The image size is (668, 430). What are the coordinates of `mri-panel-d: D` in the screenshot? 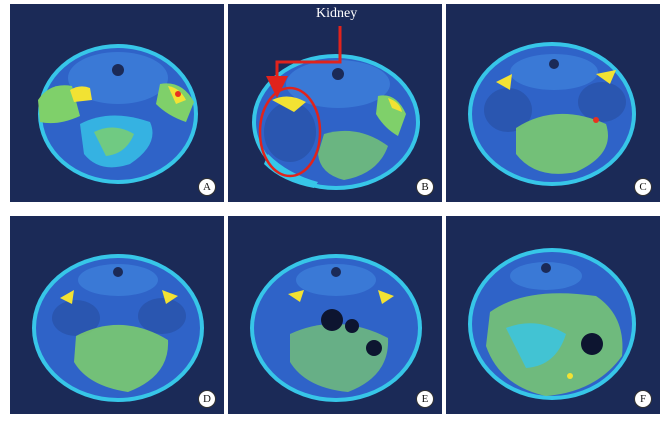 It's located at (117, 315).